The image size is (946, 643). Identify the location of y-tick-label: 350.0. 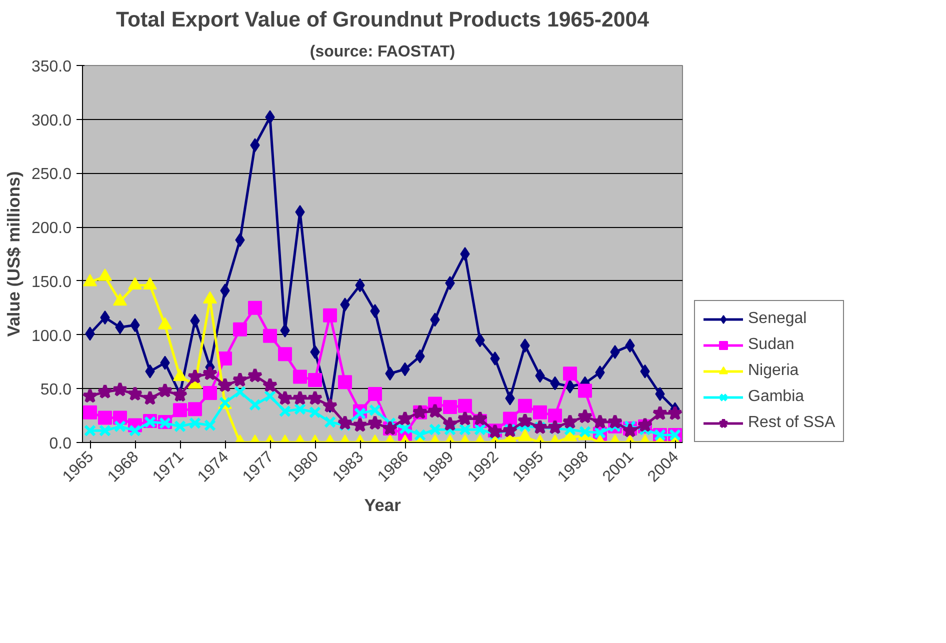
(51, 67).